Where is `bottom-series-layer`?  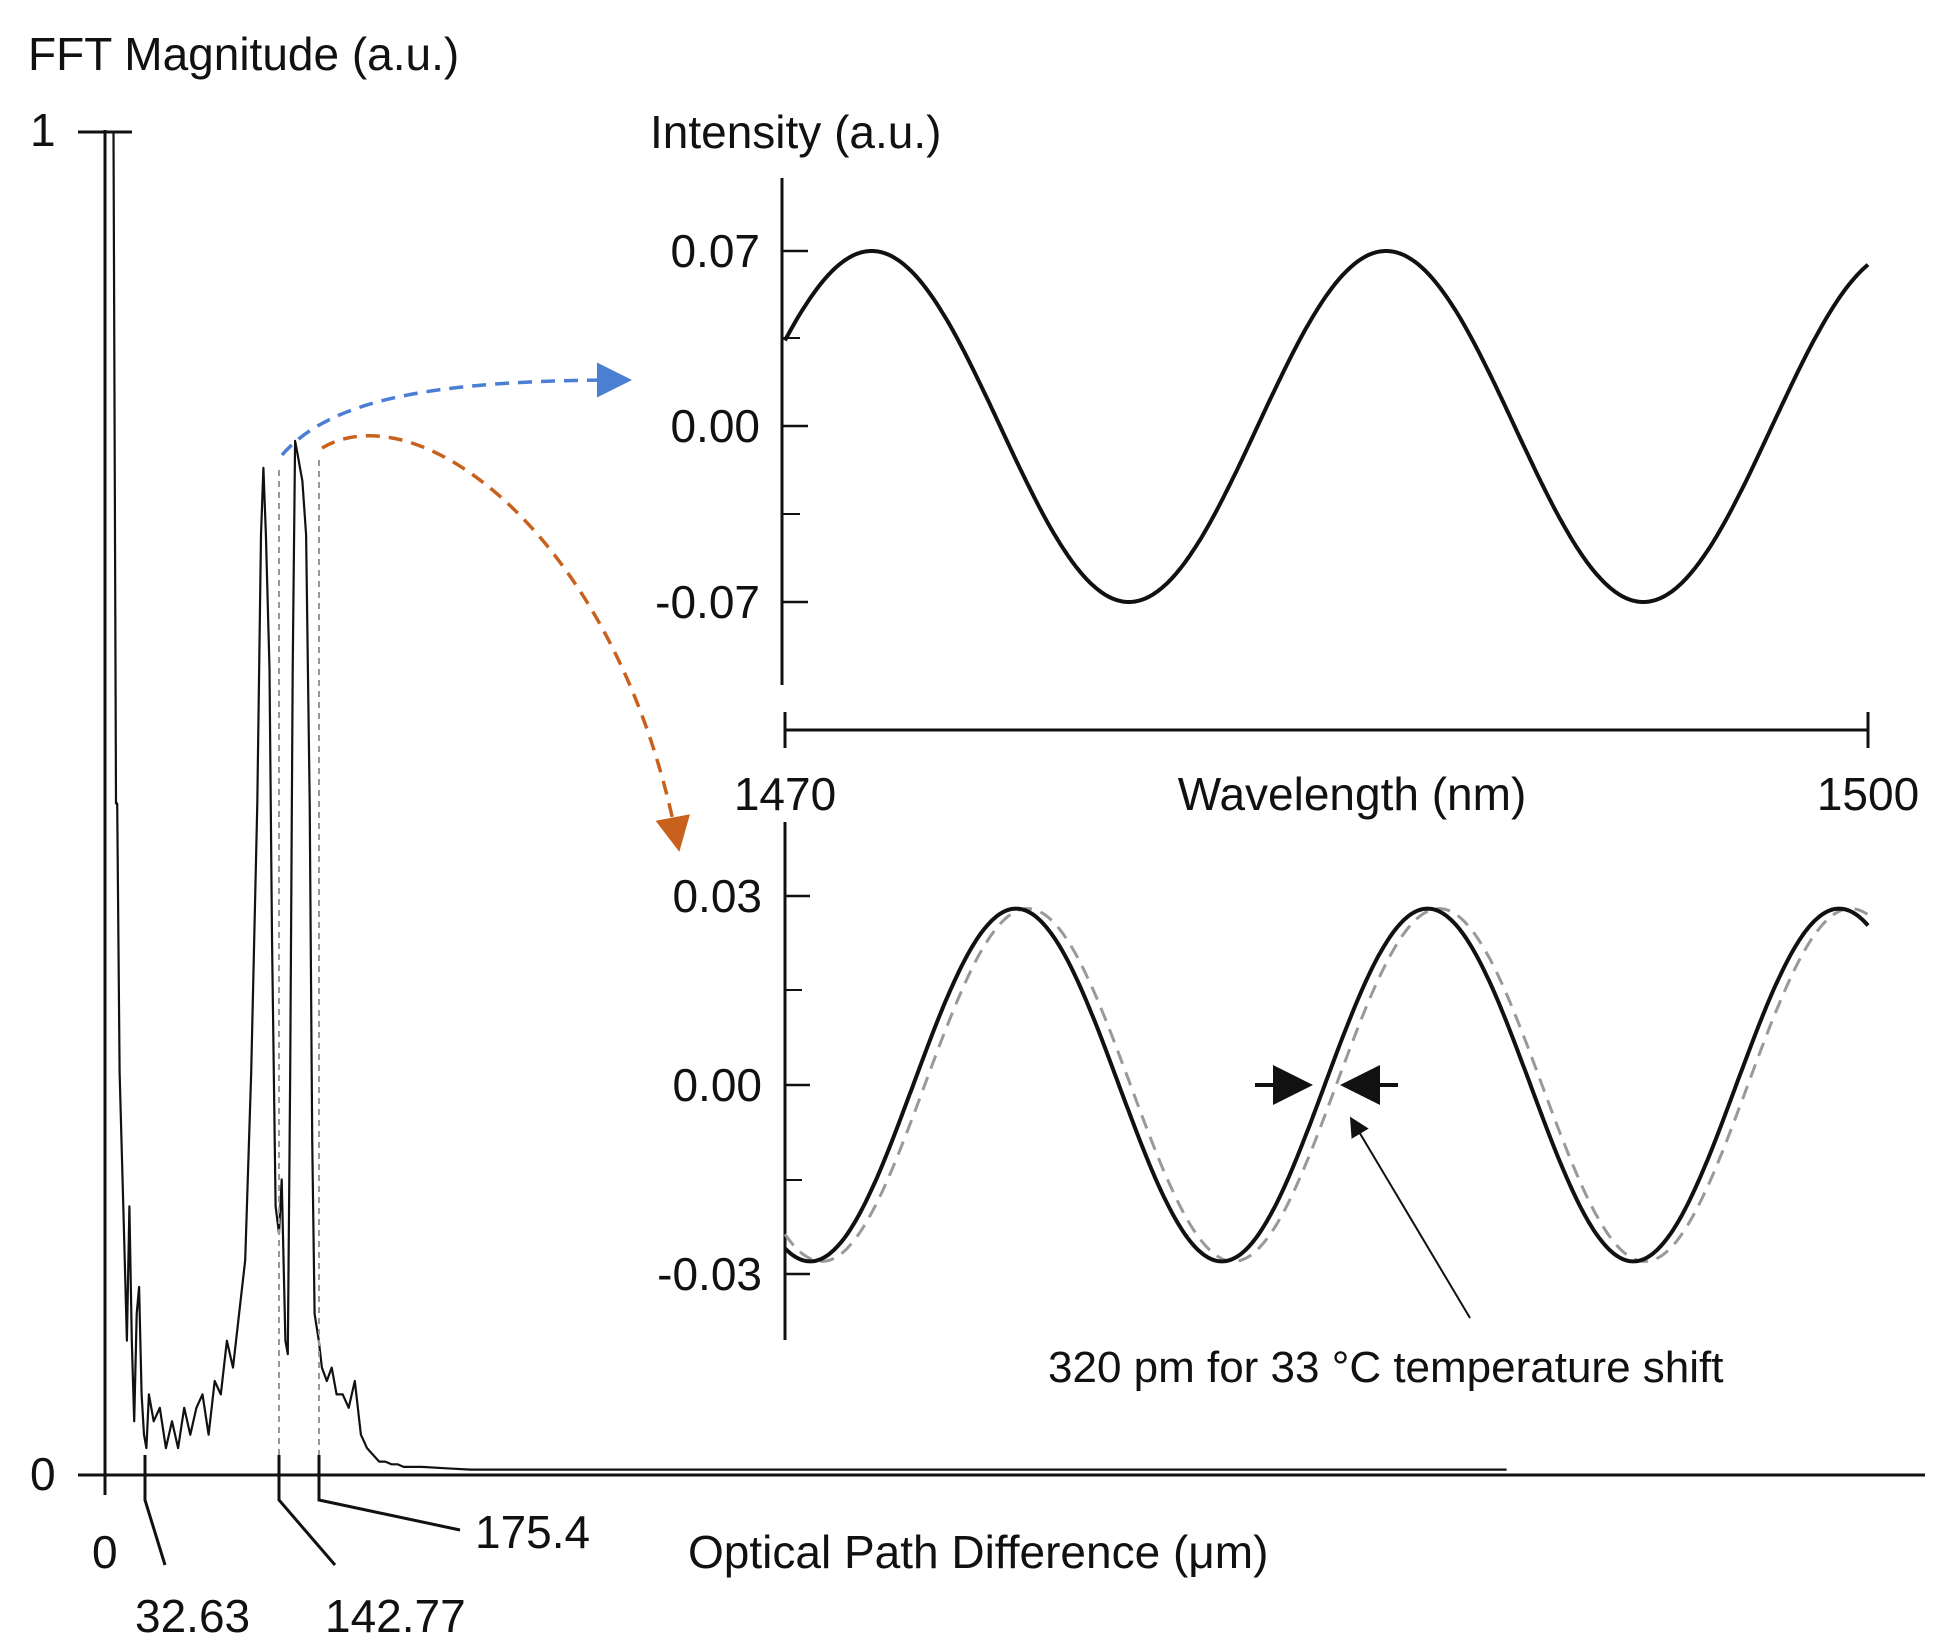 bottom-series-layer is located at coordinates (1326, 1085).